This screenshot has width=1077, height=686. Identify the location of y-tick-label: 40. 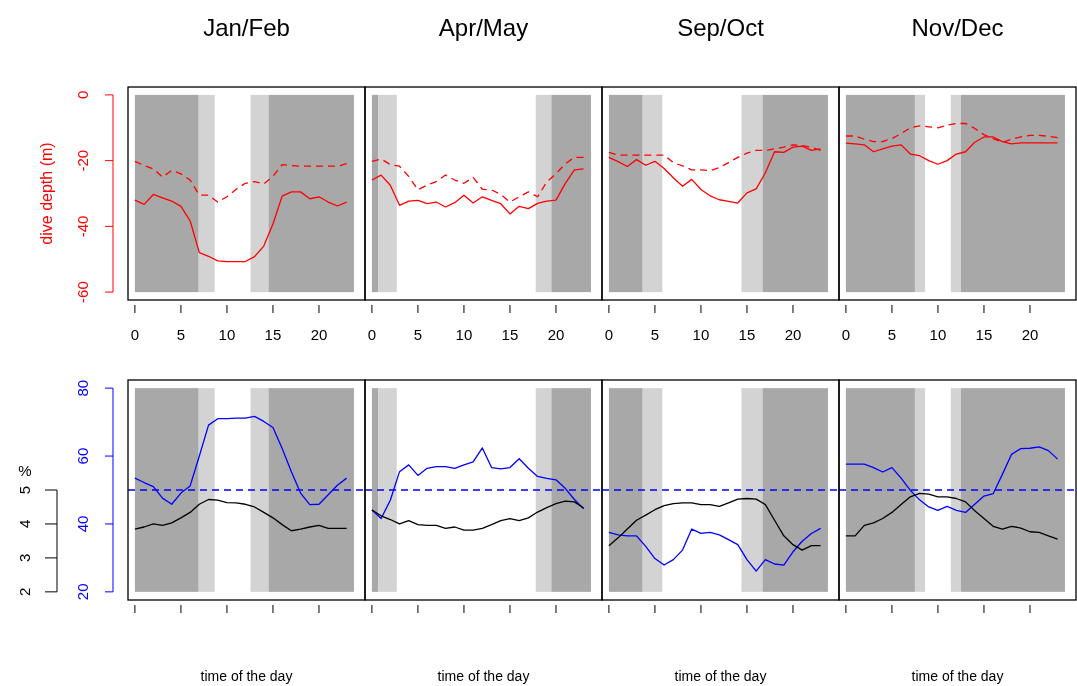
(82, 524).